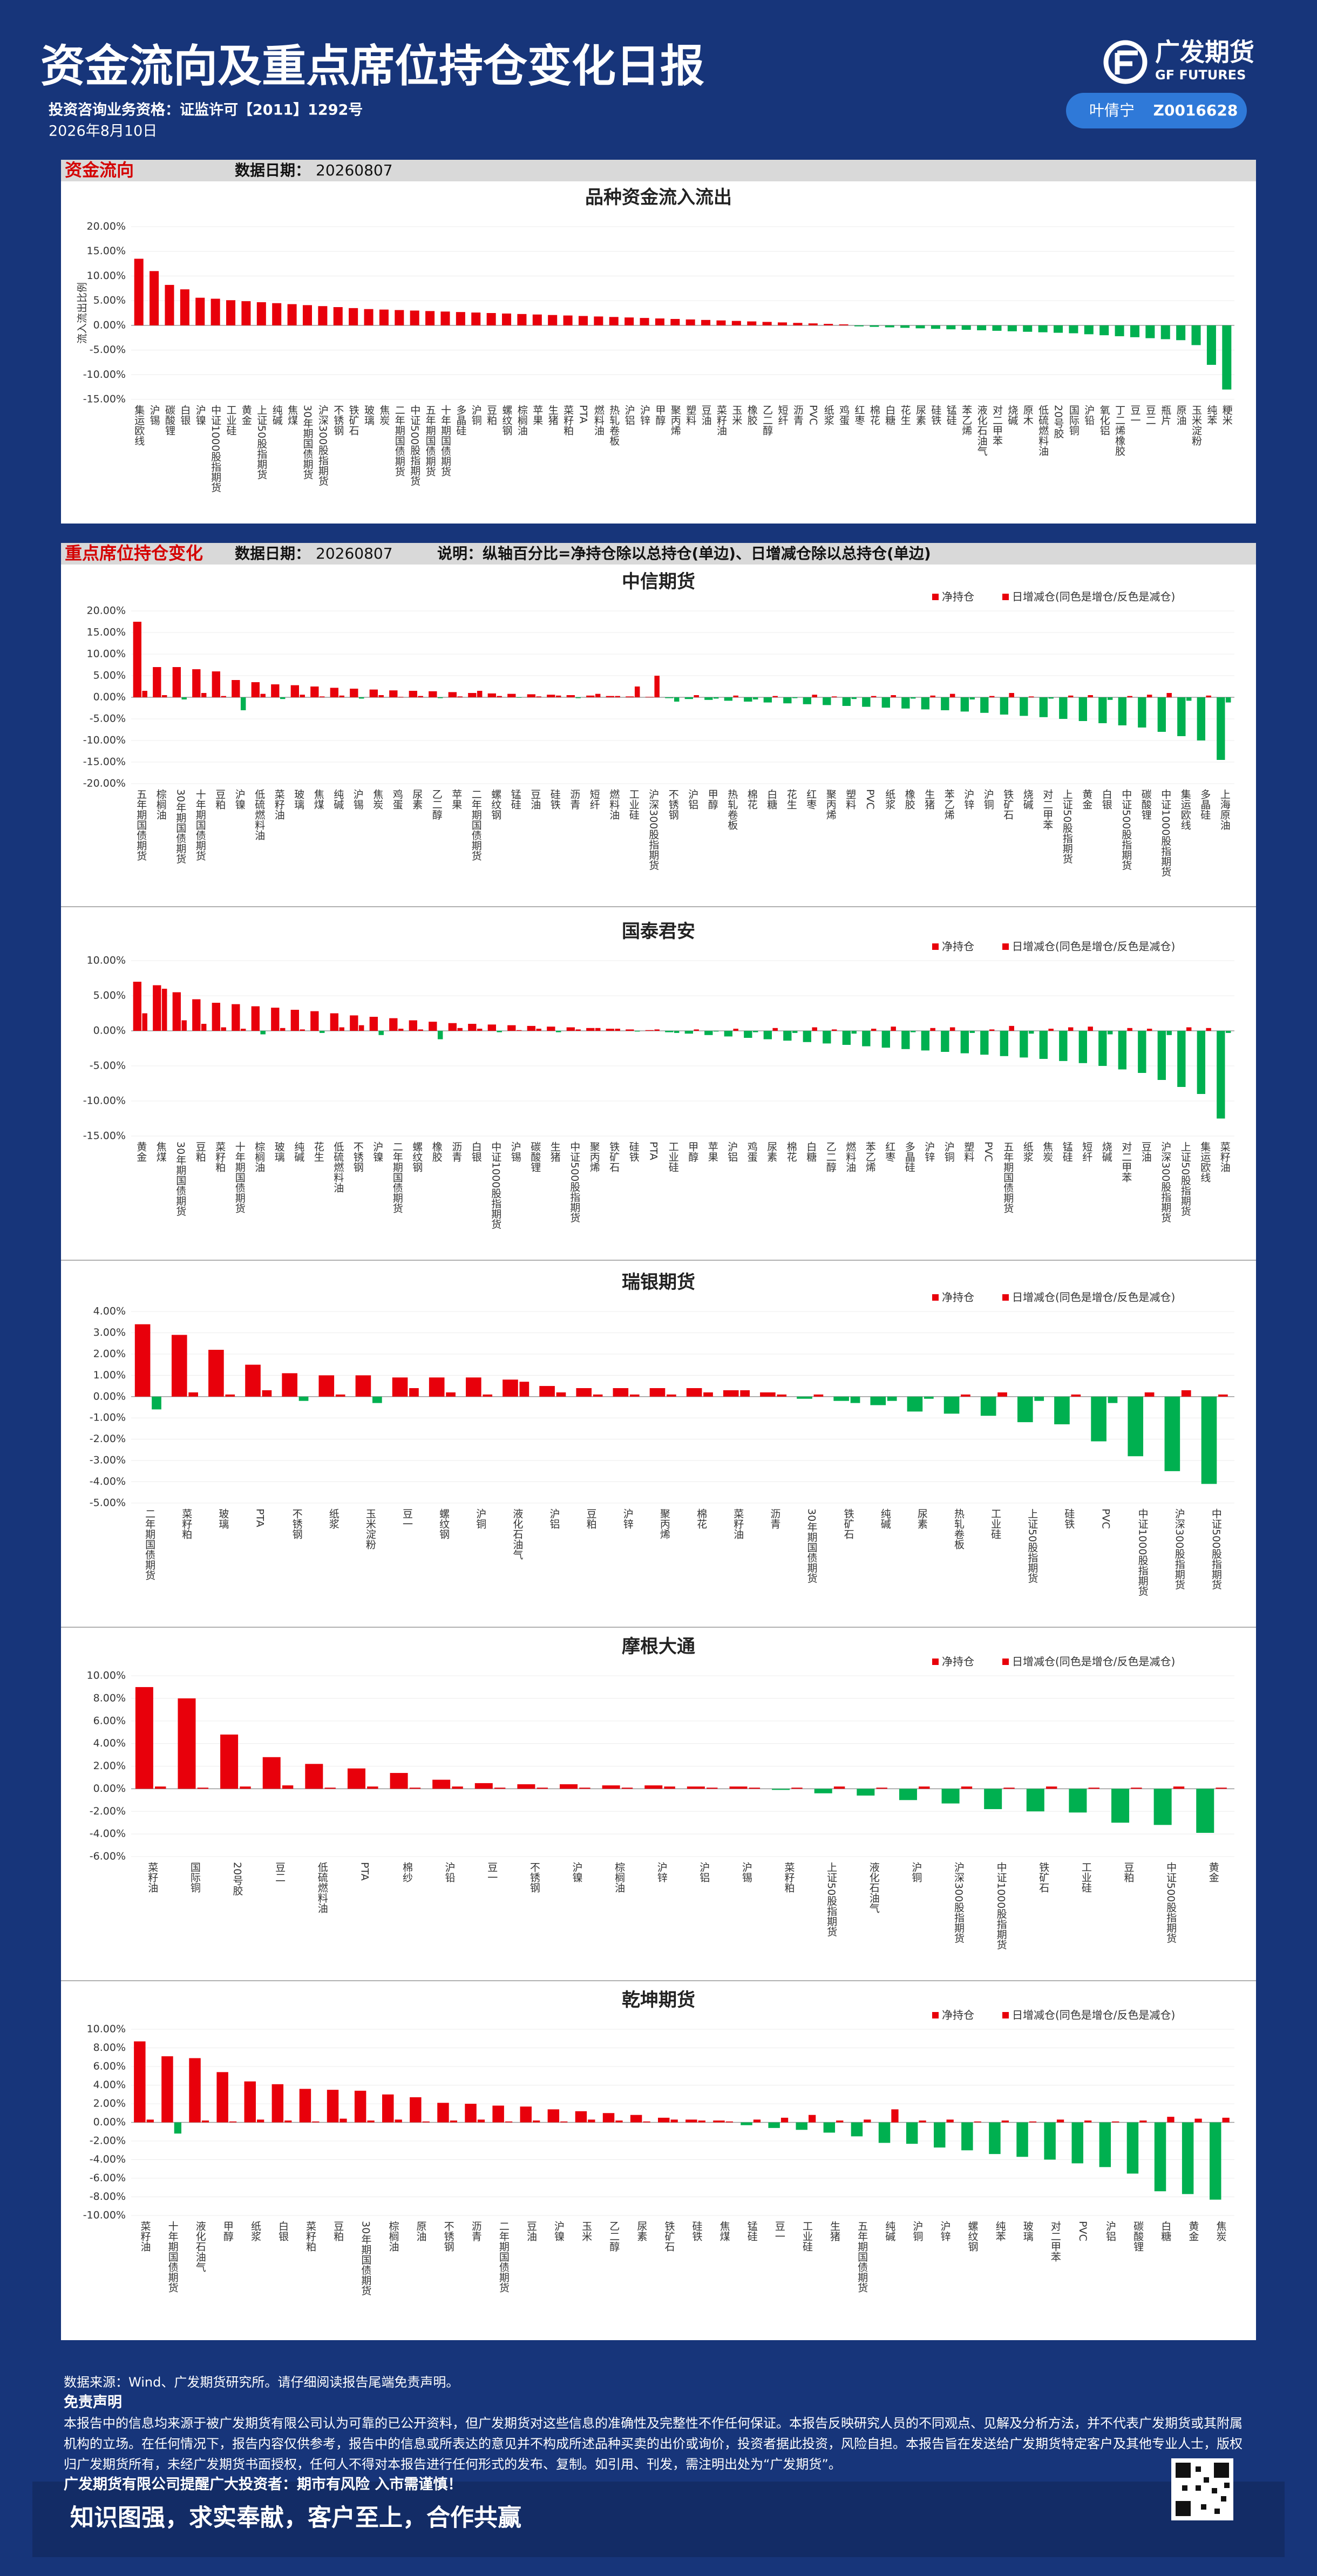 This screenshot has height=2576, width=1317. Describe the element at coordinates (1181, 415) in the screenshot. I see `x-tick-label: 原油` at that location.